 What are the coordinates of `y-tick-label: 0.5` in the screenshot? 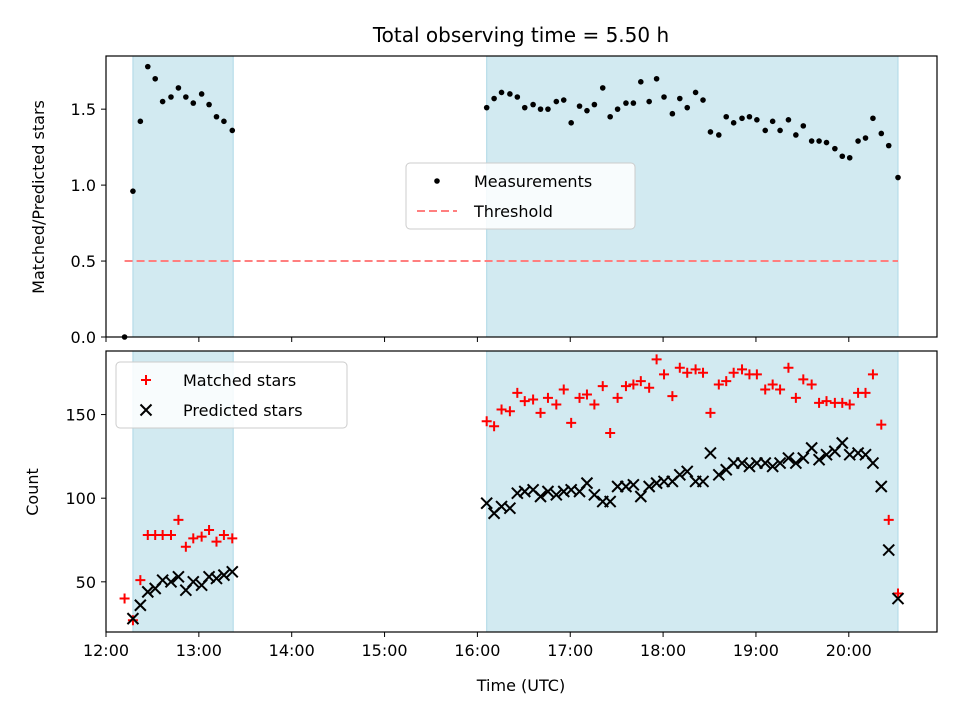 It's located at (83, 261).